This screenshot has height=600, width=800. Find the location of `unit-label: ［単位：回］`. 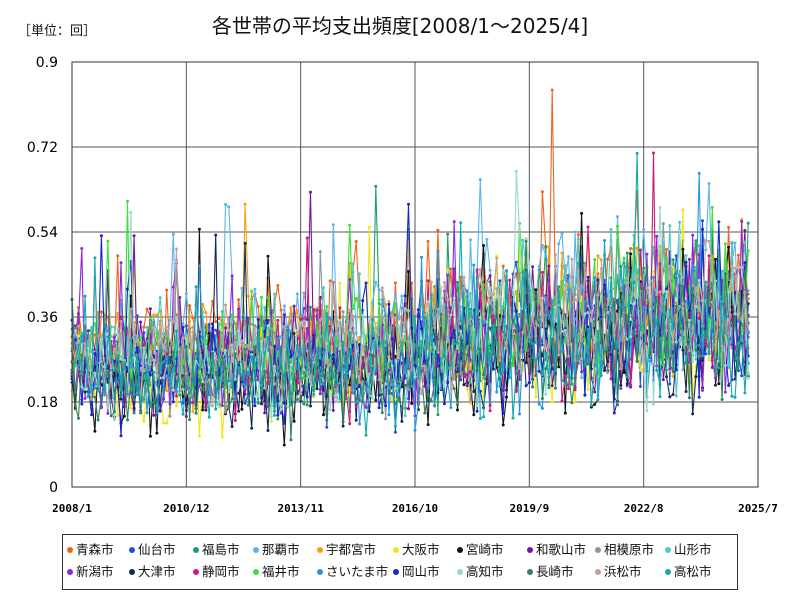

unit-label: ［単位：回］ is located at coordinates (57, 31).